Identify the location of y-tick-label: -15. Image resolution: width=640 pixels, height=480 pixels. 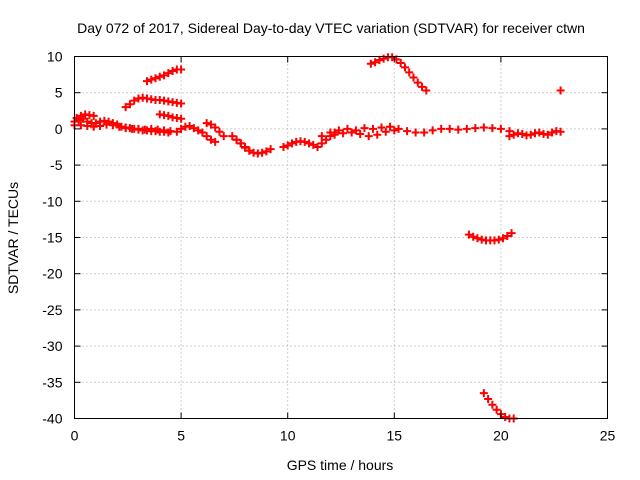
(52, 238).